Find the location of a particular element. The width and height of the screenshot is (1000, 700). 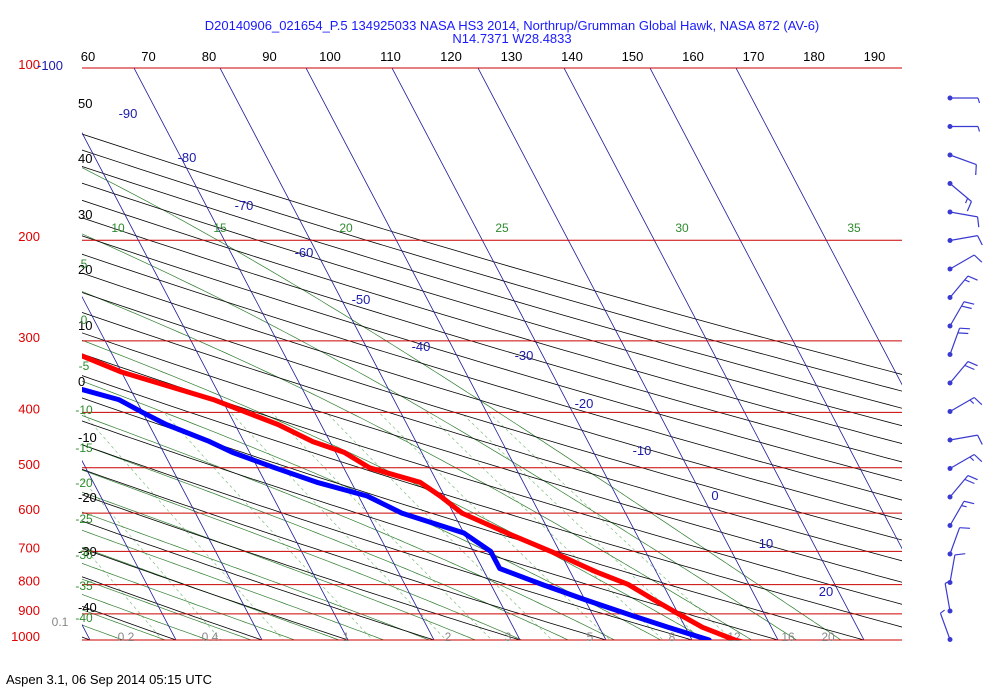

moist-adiabat-left-label: -20 is located at coordinates (84, 483).